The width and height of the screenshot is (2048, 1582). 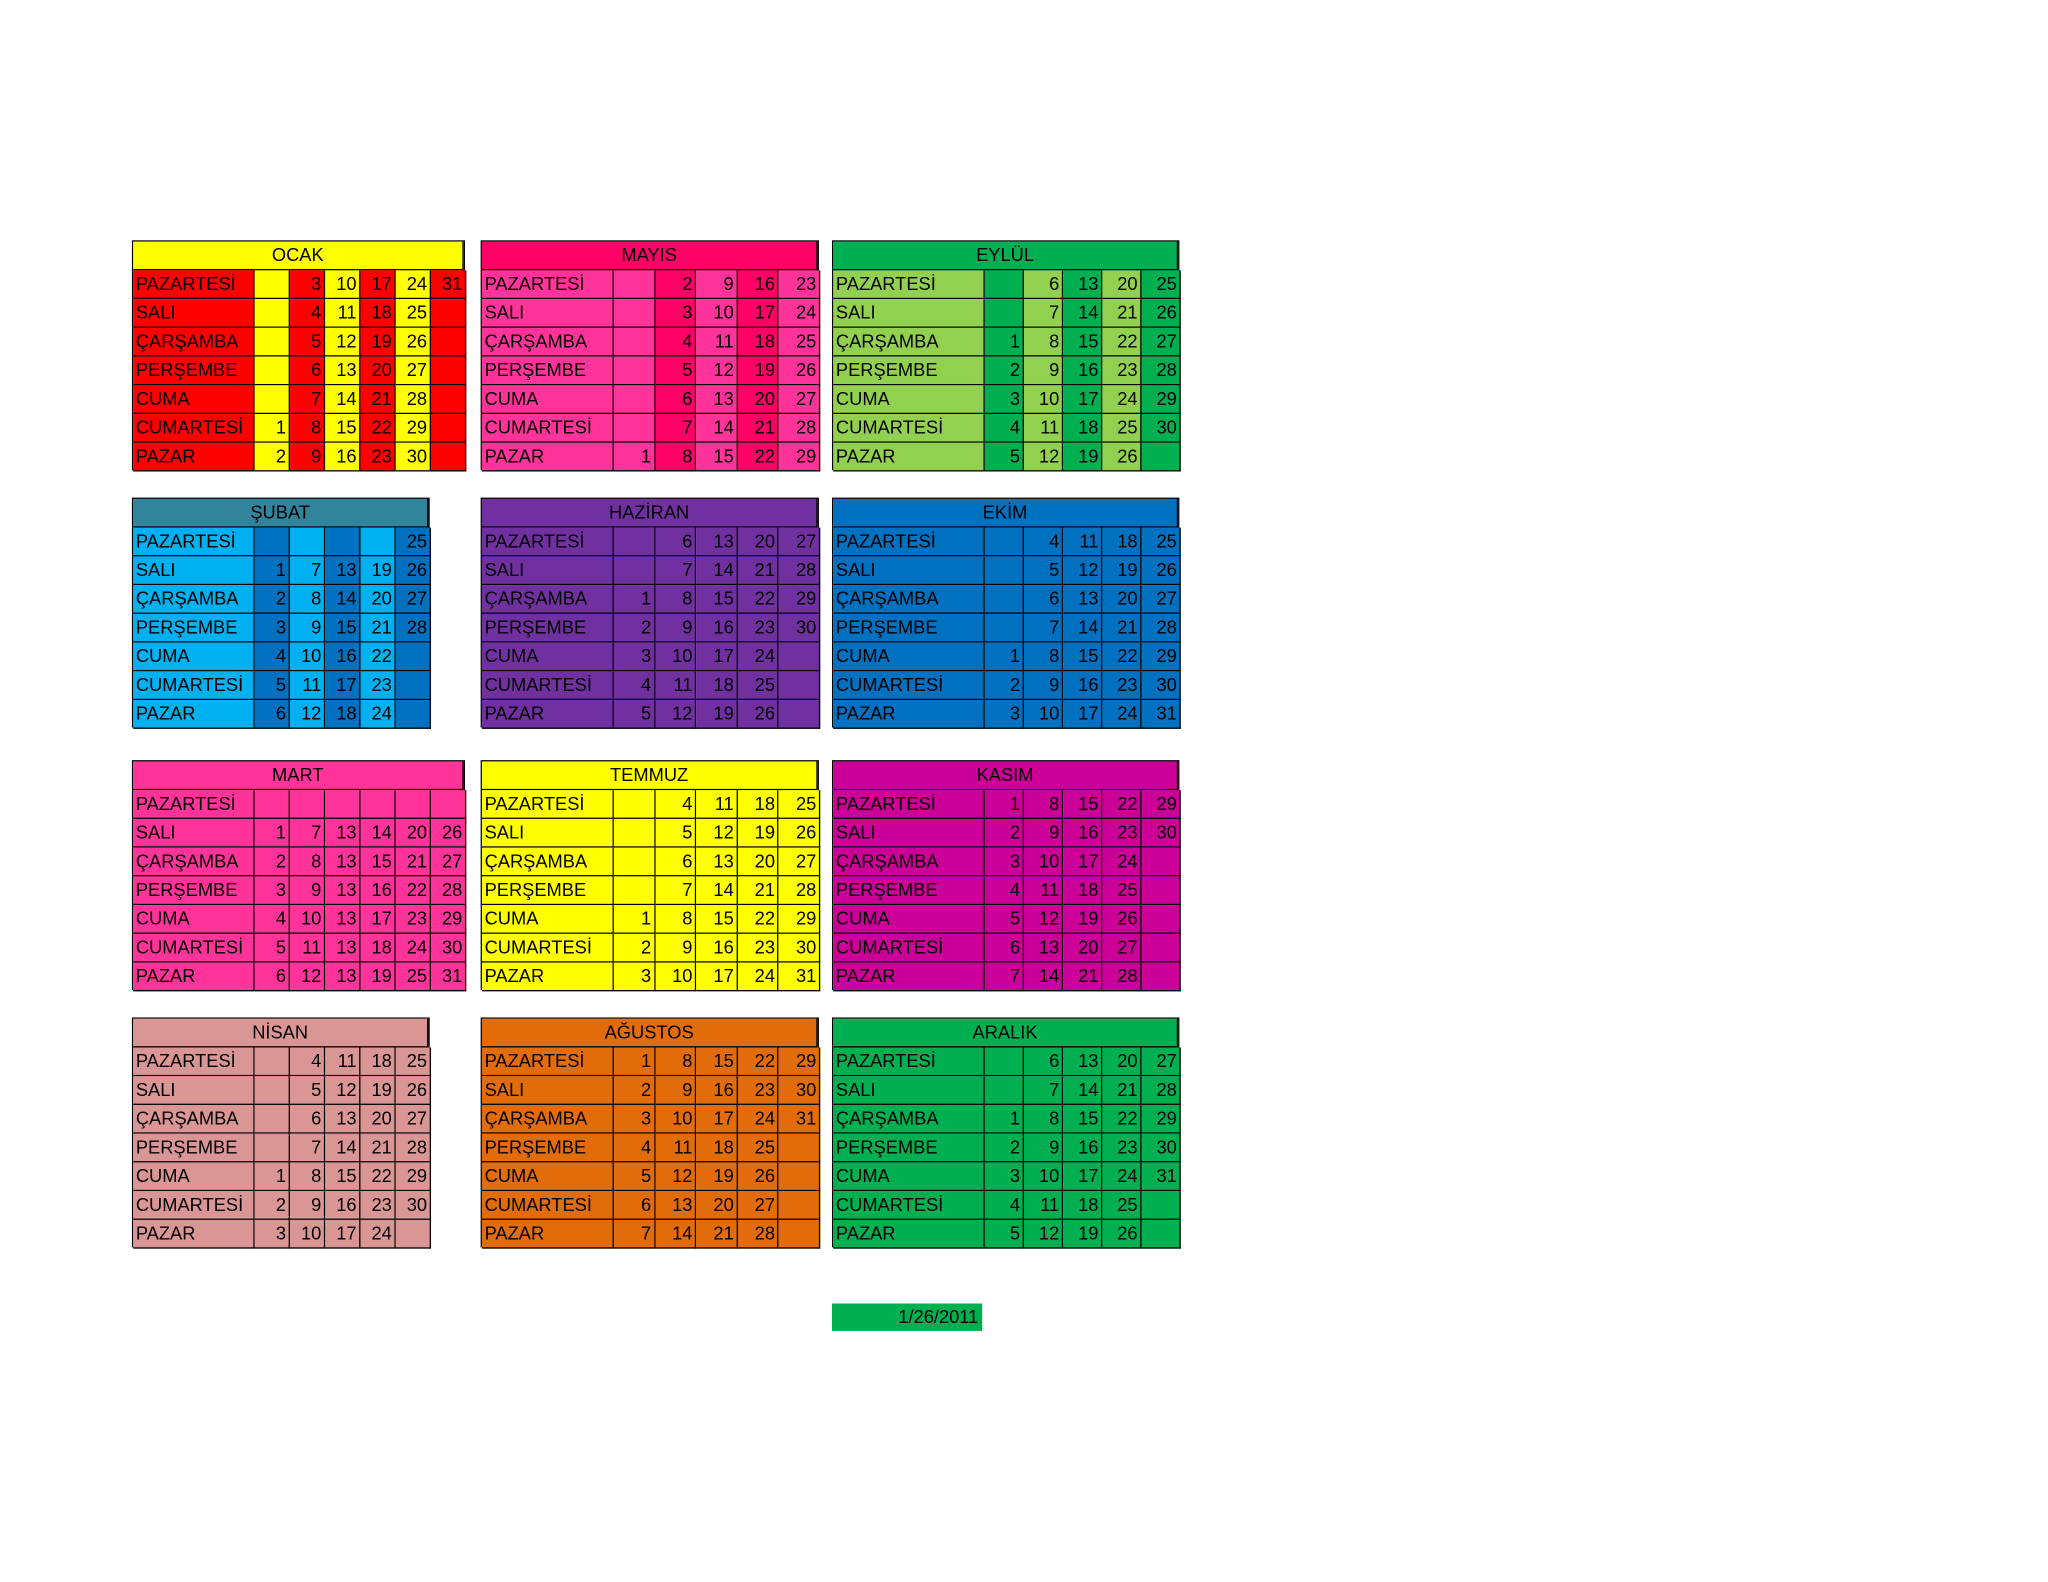 What do you see at coordinates (717, 428) in the screenshot?
I see `day-number: 14` at bounding box center [717, 428].